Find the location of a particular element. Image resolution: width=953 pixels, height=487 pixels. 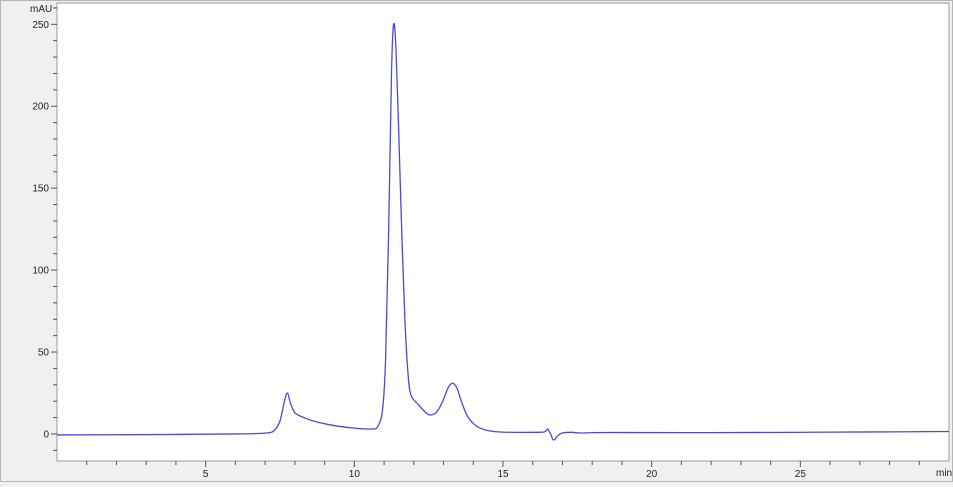

x-tick-label: 25 is located at coordinates (801, 474).